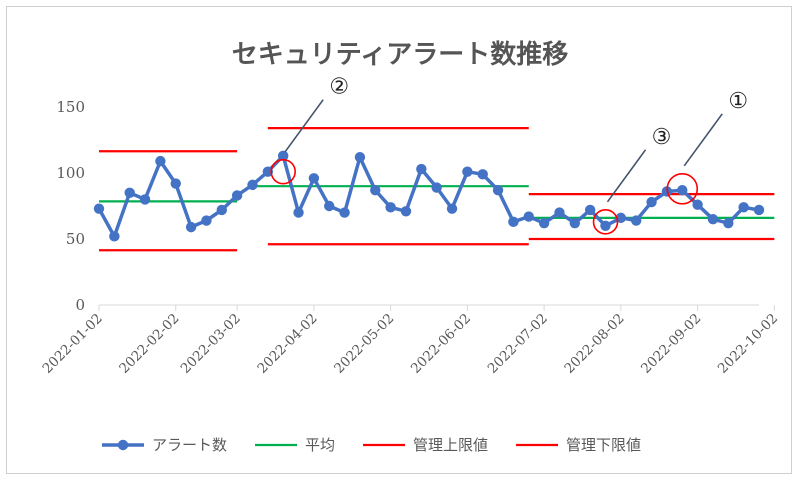  Describe the element at coordinates (671, 344) in the screenshot. I see `x-tick-label: 2022-09-02` at that location.